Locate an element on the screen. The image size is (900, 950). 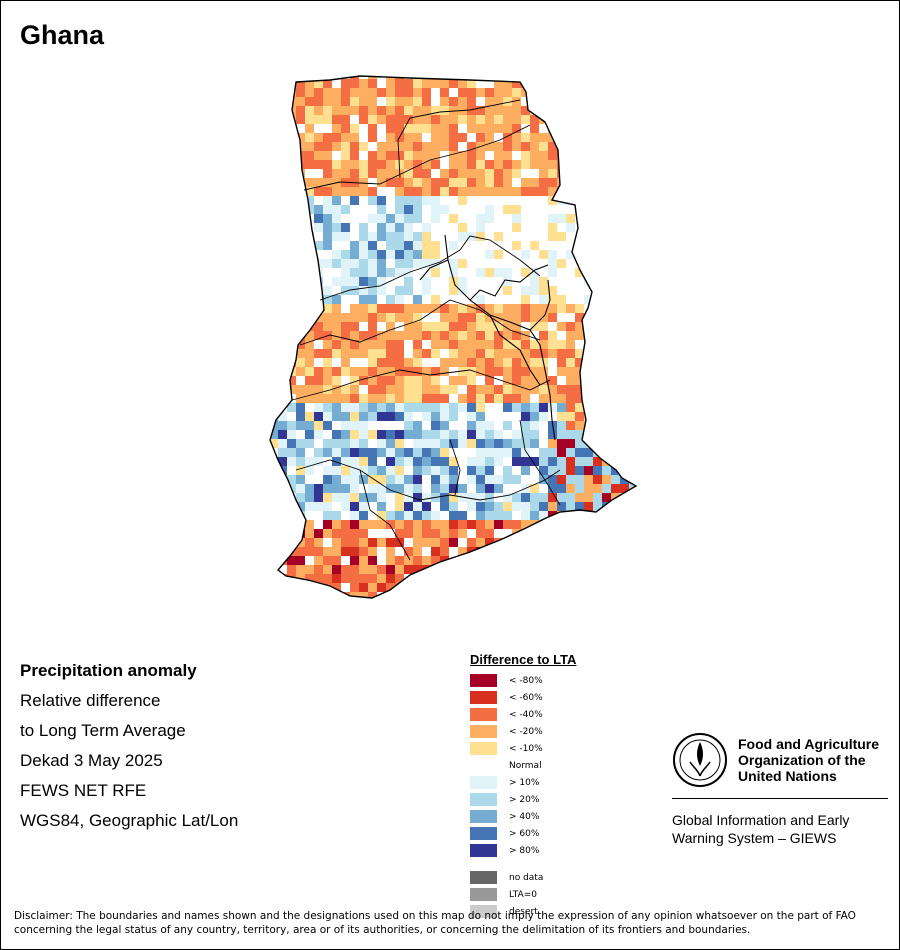
legend-dry-row: < -40% is located at coordinates (523, 714).